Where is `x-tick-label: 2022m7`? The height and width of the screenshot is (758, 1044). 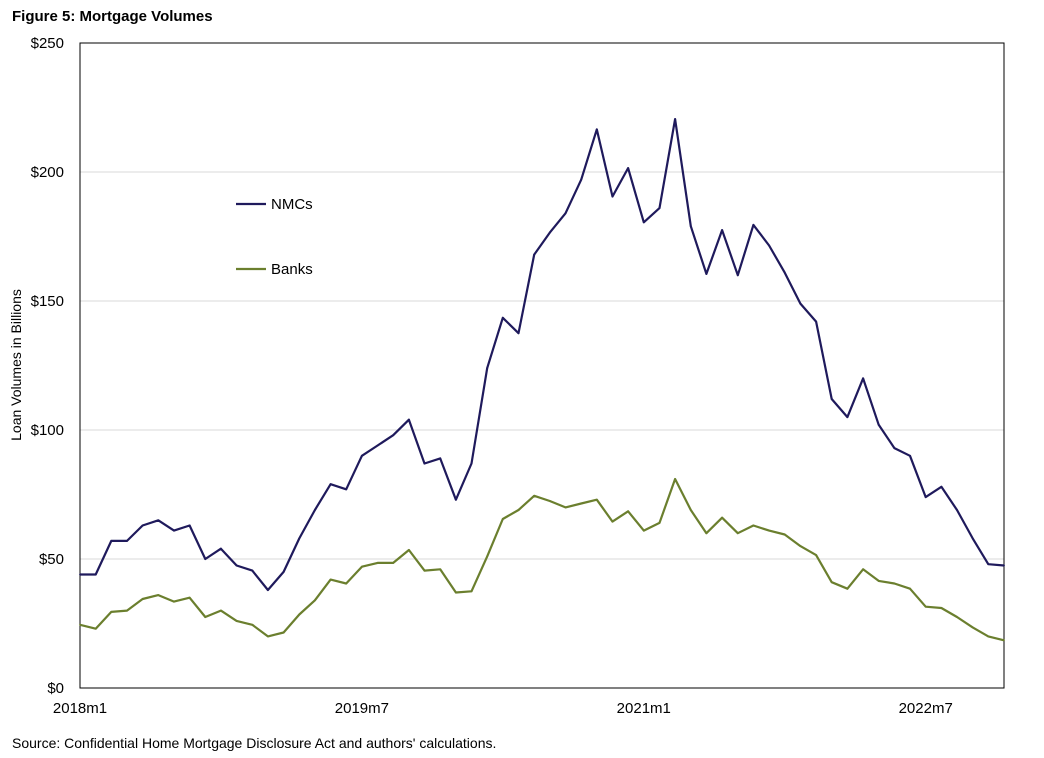 x-tick-label: 2022m7 is located at coordinates (926, 708).